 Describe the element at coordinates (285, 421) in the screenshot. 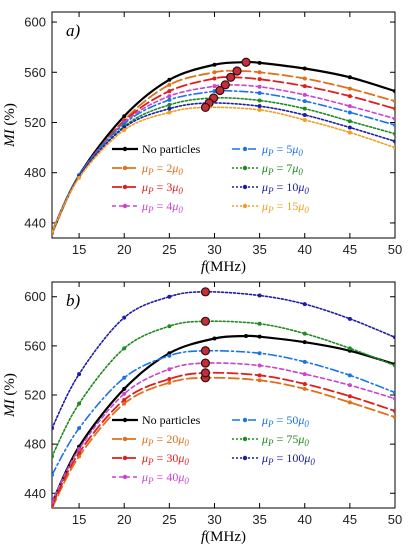

I see `legend-label: μP = 50μ0` at that location.